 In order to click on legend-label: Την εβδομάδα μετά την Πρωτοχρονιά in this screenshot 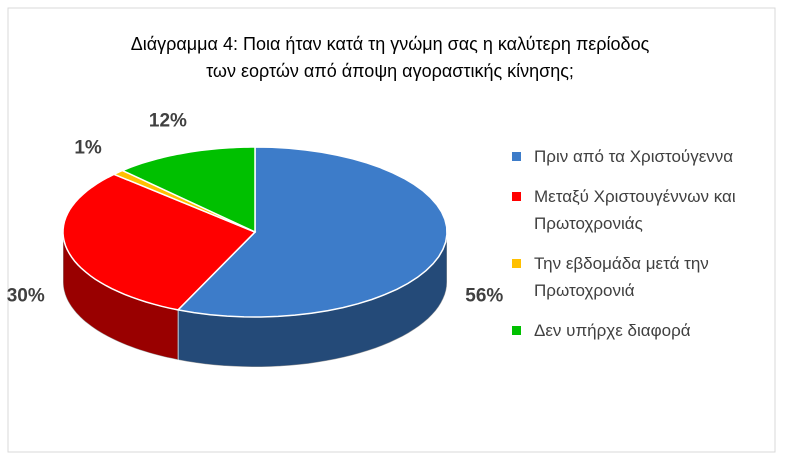, I will do `click(621, 277)`.